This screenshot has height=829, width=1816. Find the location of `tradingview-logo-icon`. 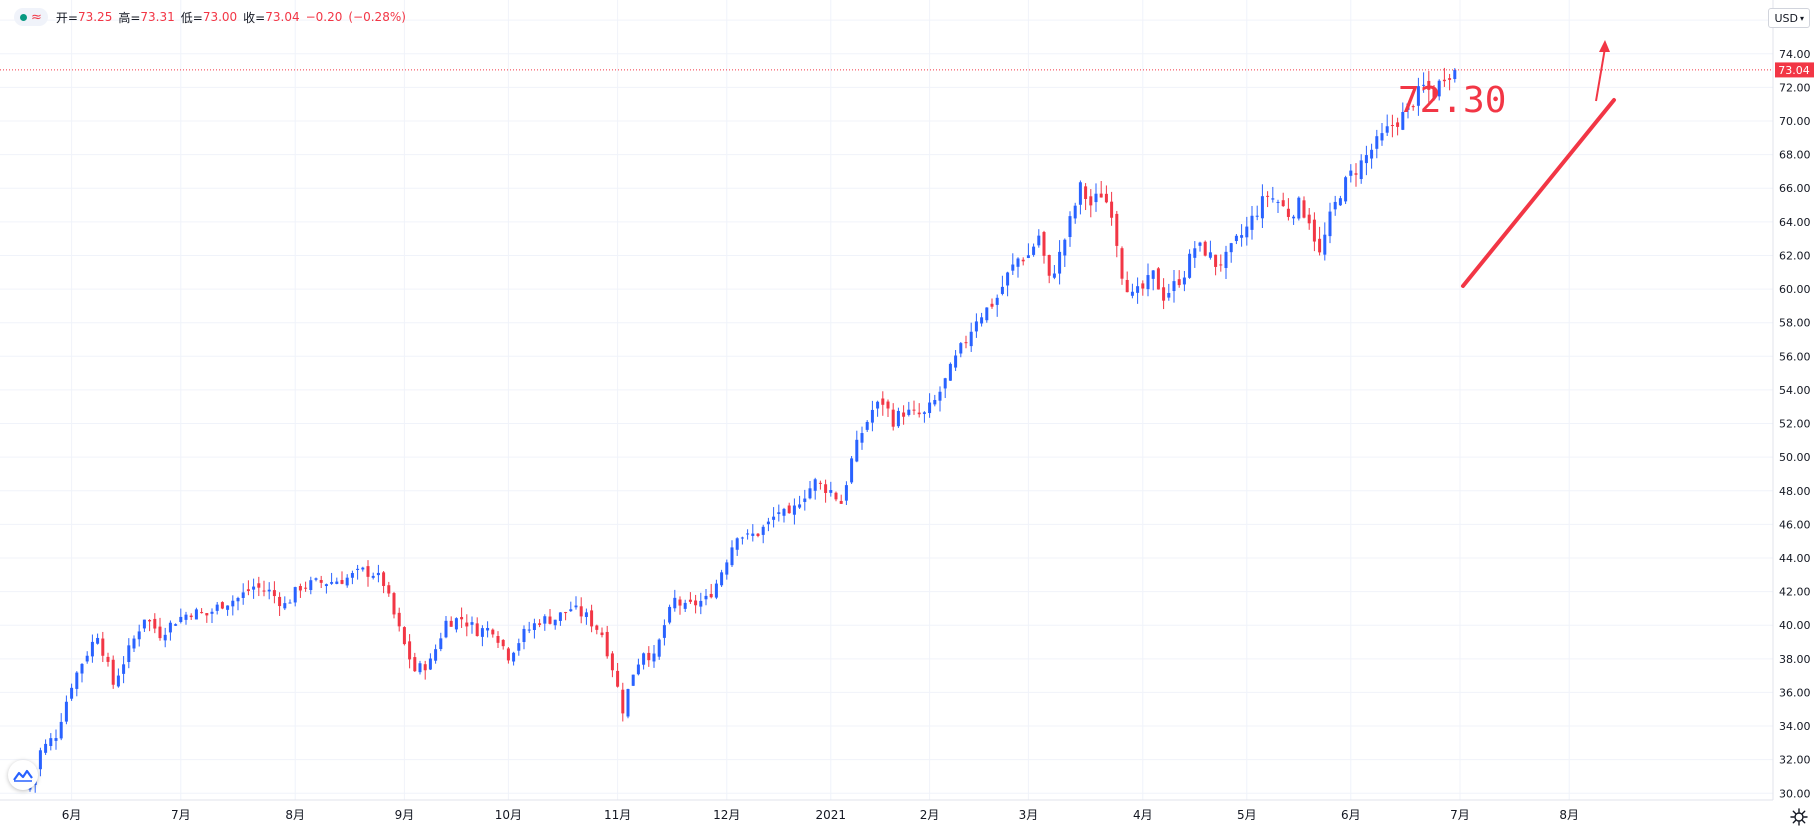

tradingview-logo-icon is located at coordinates (23, 775).